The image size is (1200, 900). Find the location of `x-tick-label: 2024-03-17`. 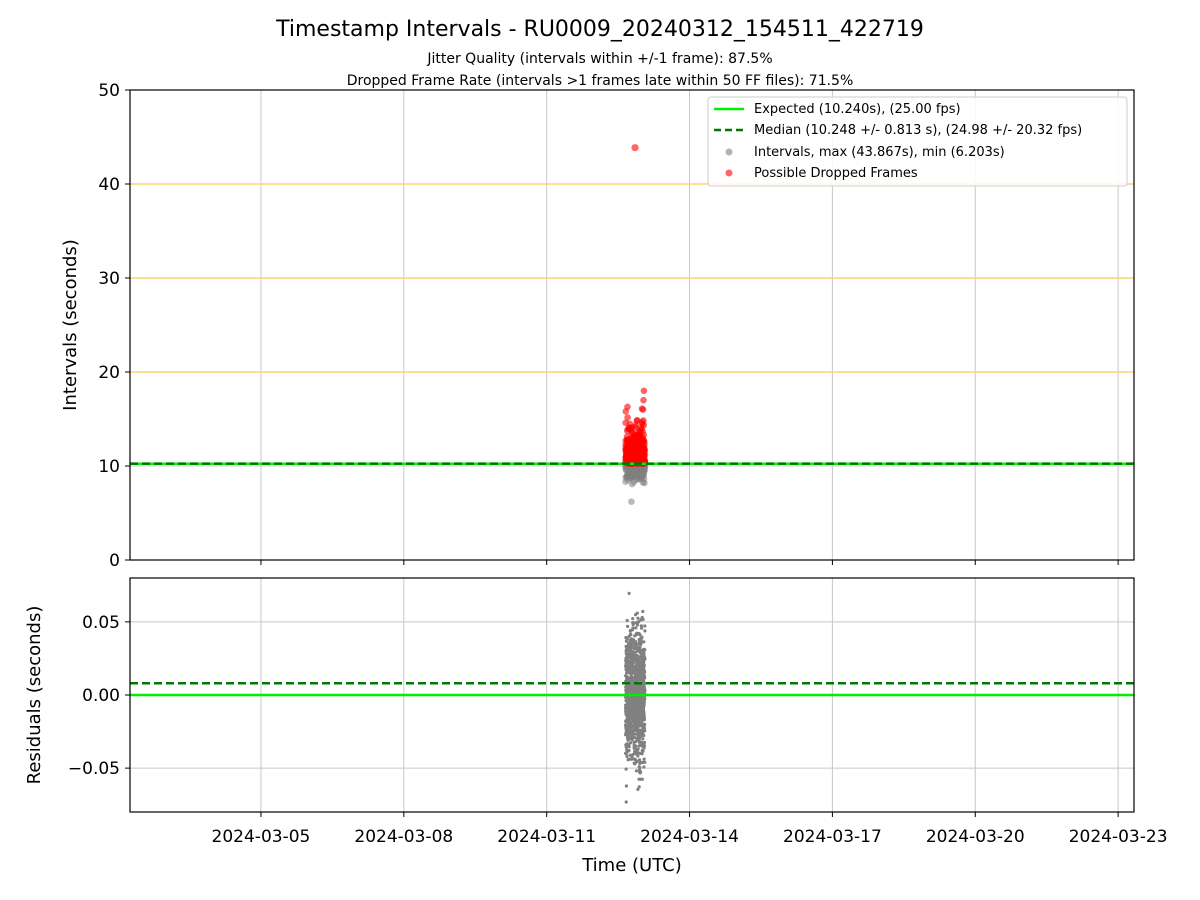

x-tick-label: 2024-03-17 is located at coordinates (832, 837).